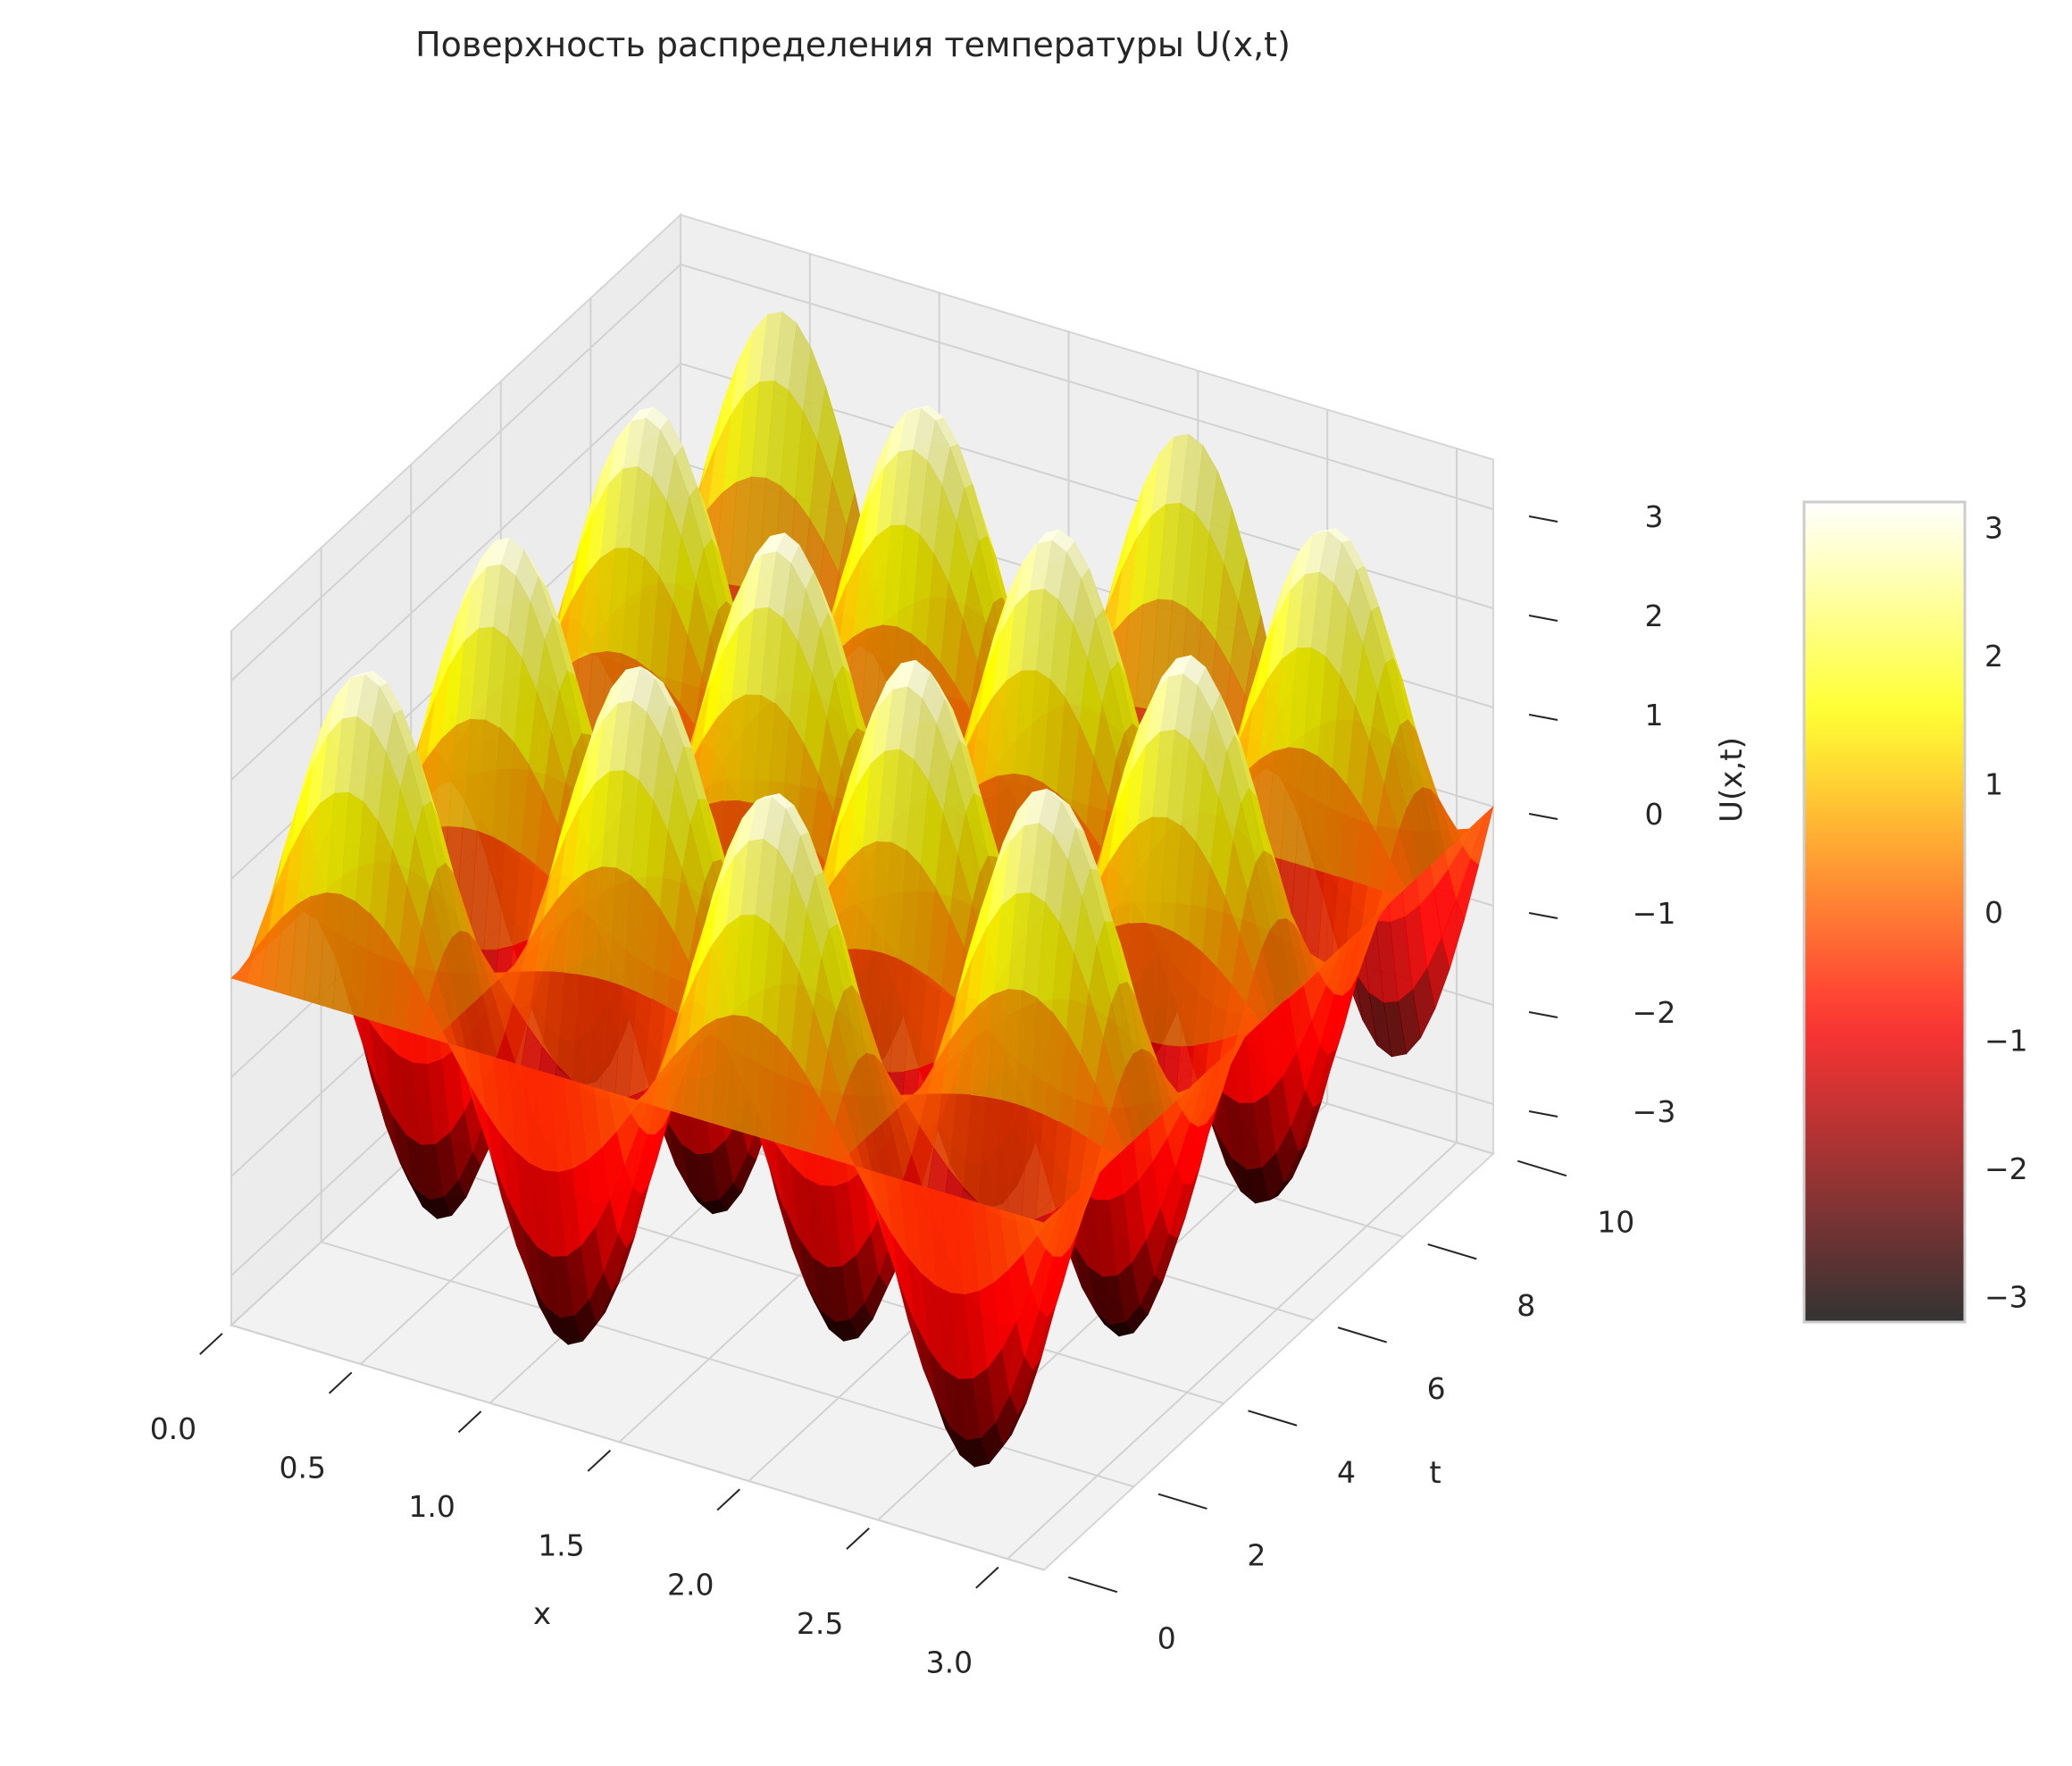 The width and height of the screenshot is (2072, 1766). What do you see at coordinates (1732, 780) in the screenshot?
I see `z-axis-label: U(x,t)` at bounding box center [1732, 780].